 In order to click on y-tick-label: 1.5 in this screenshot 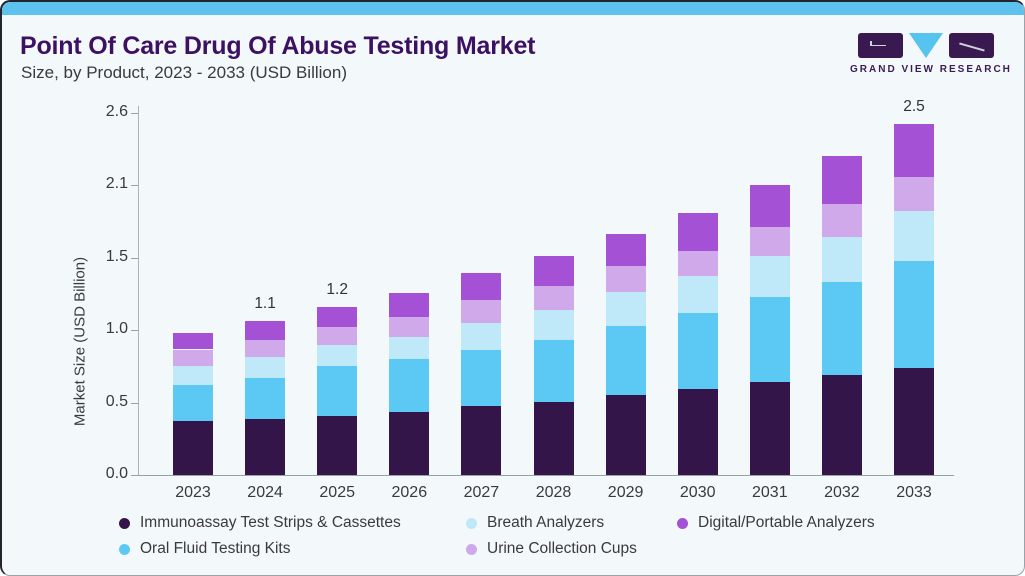, I will do `click(116, 256)`.